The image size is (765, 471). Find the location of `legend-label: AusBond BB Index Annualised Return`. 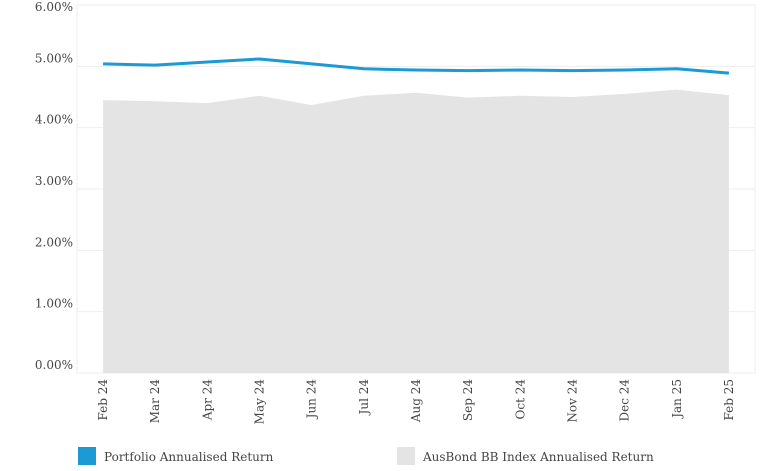

legend-label: AusBond BB Index Annualised Return is located at coordinates (538, 457).